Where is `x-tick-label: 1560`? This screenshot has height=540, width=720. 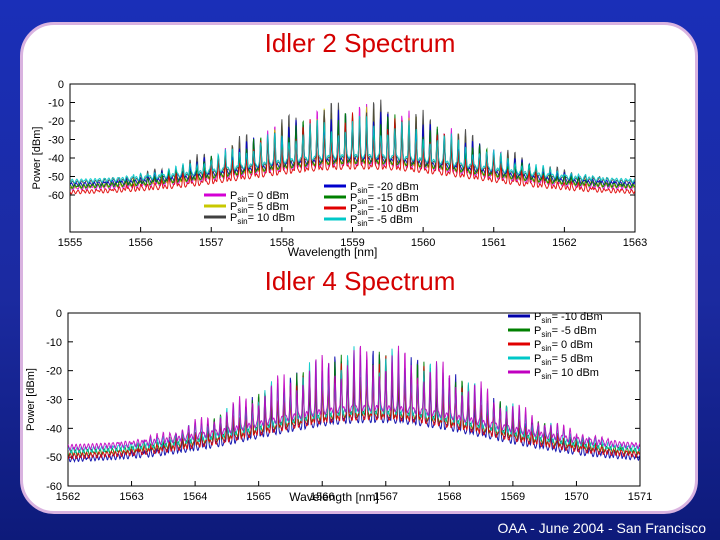 x-tick-label: 1560 is located at coordinates (423, 243).